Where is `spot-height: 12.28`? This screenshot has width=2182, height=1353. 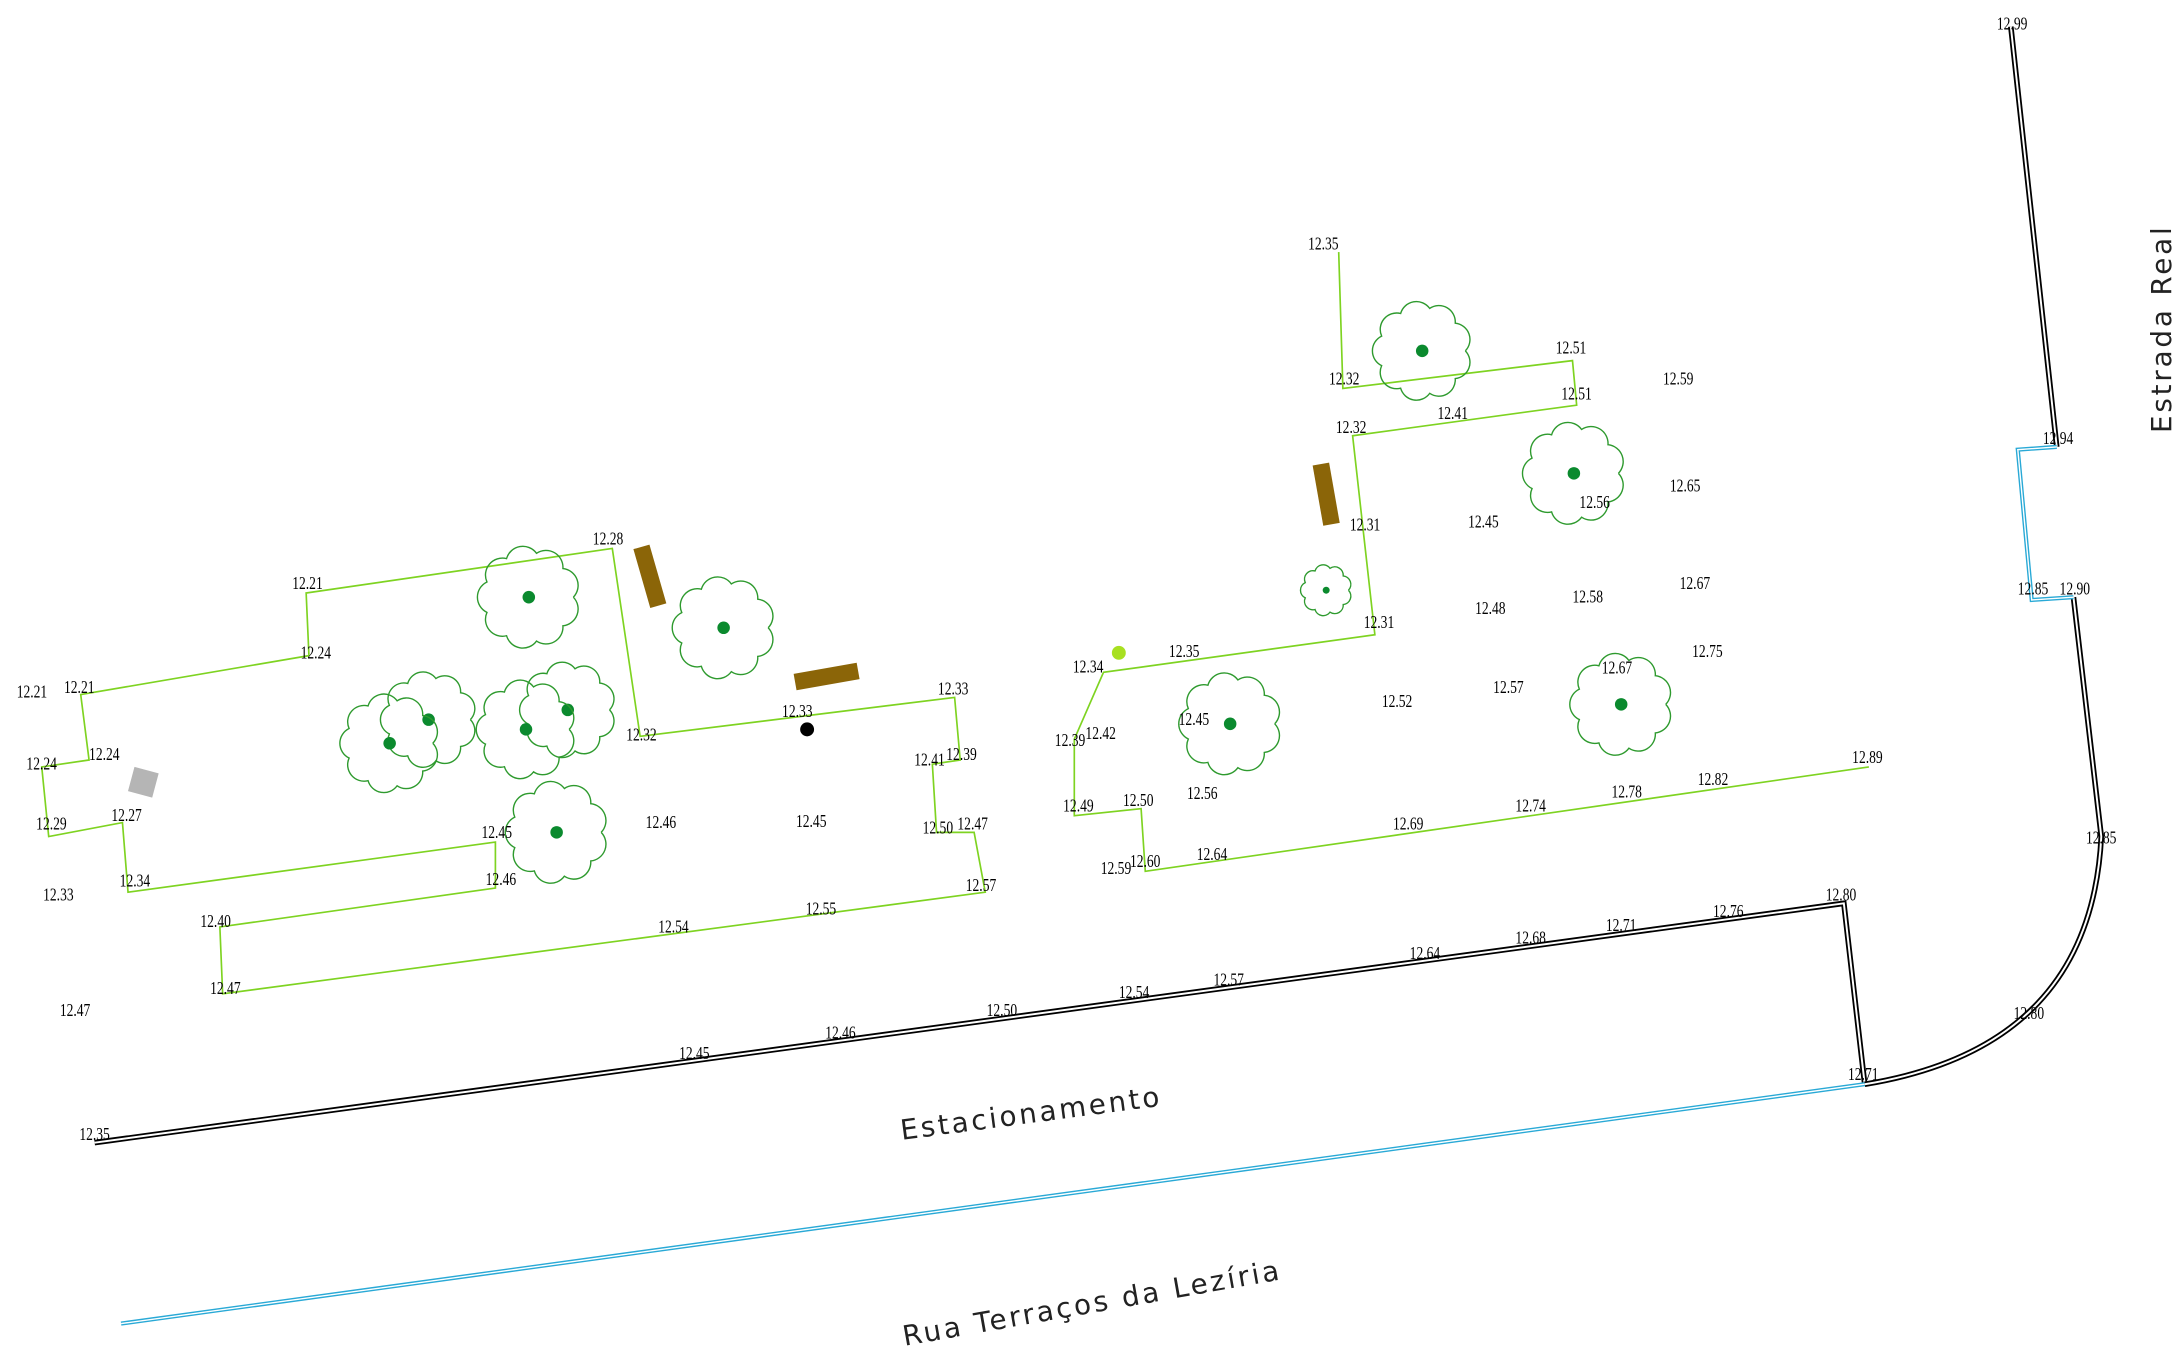 spot-height: 12.28 is located at coordinates (608, 539).